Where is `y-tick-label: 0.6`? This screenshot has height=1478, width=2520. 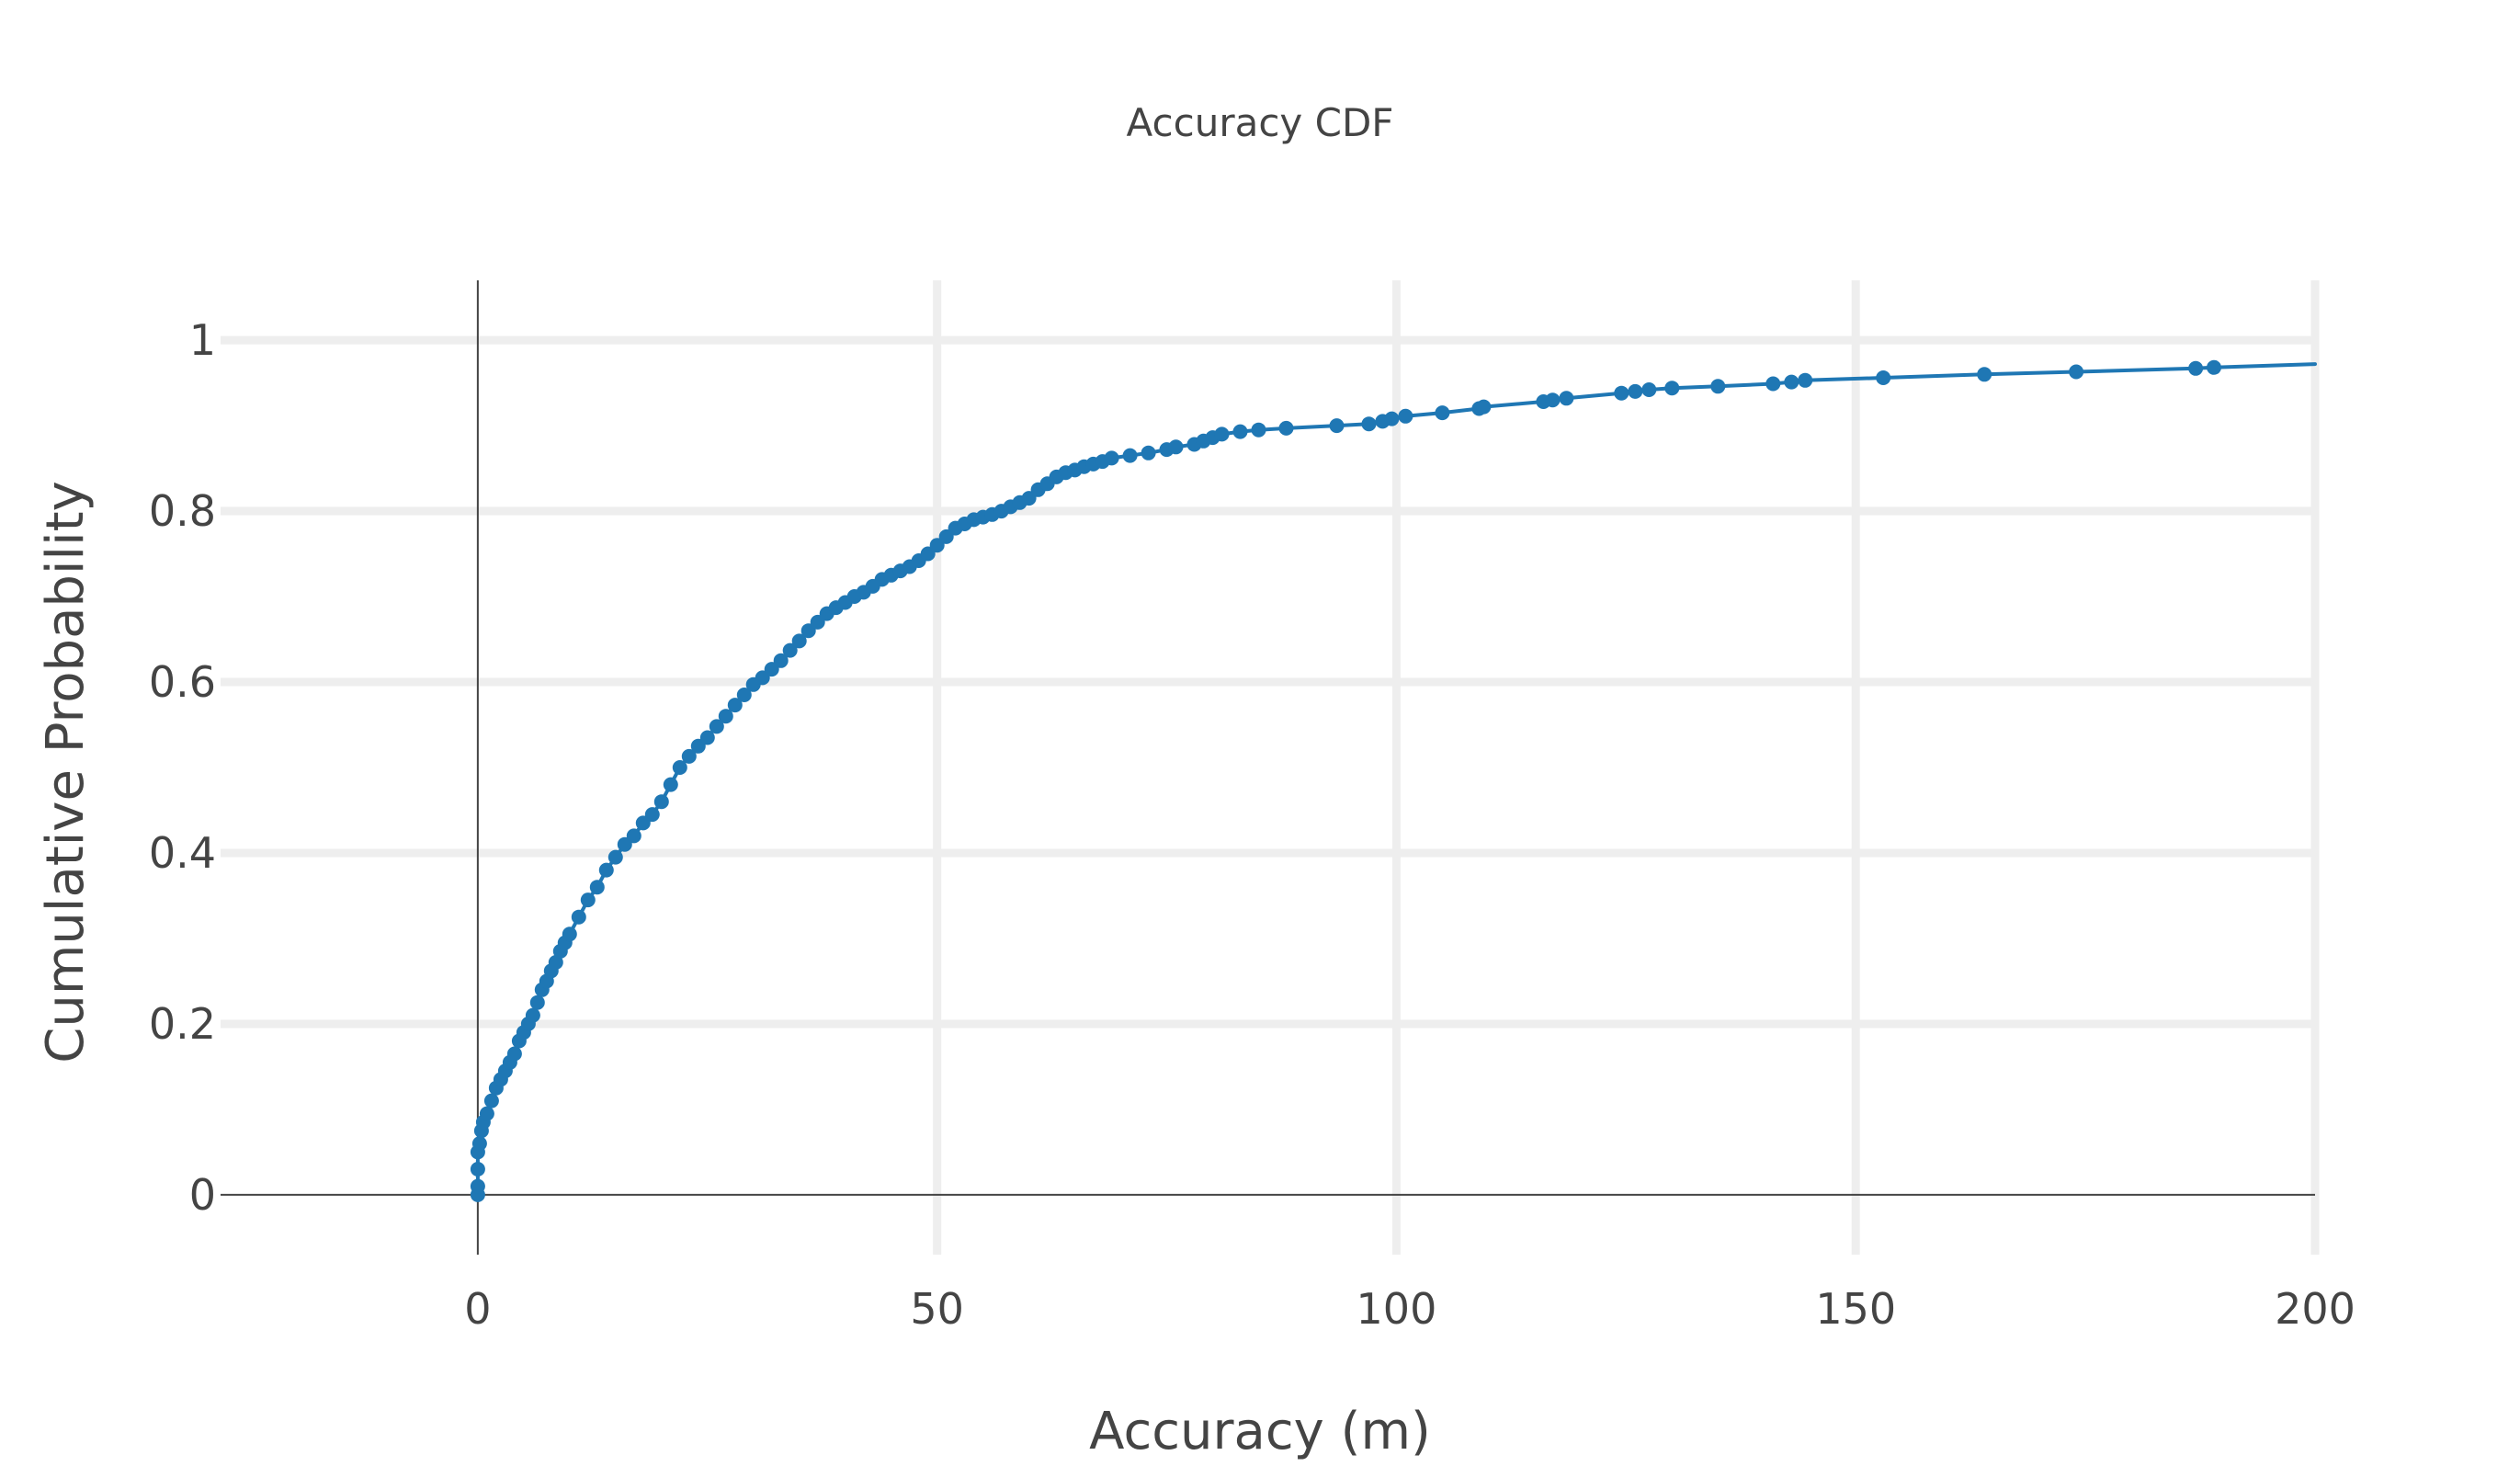
y-tick-label: 0.6 is located at coordinates (182, 682).